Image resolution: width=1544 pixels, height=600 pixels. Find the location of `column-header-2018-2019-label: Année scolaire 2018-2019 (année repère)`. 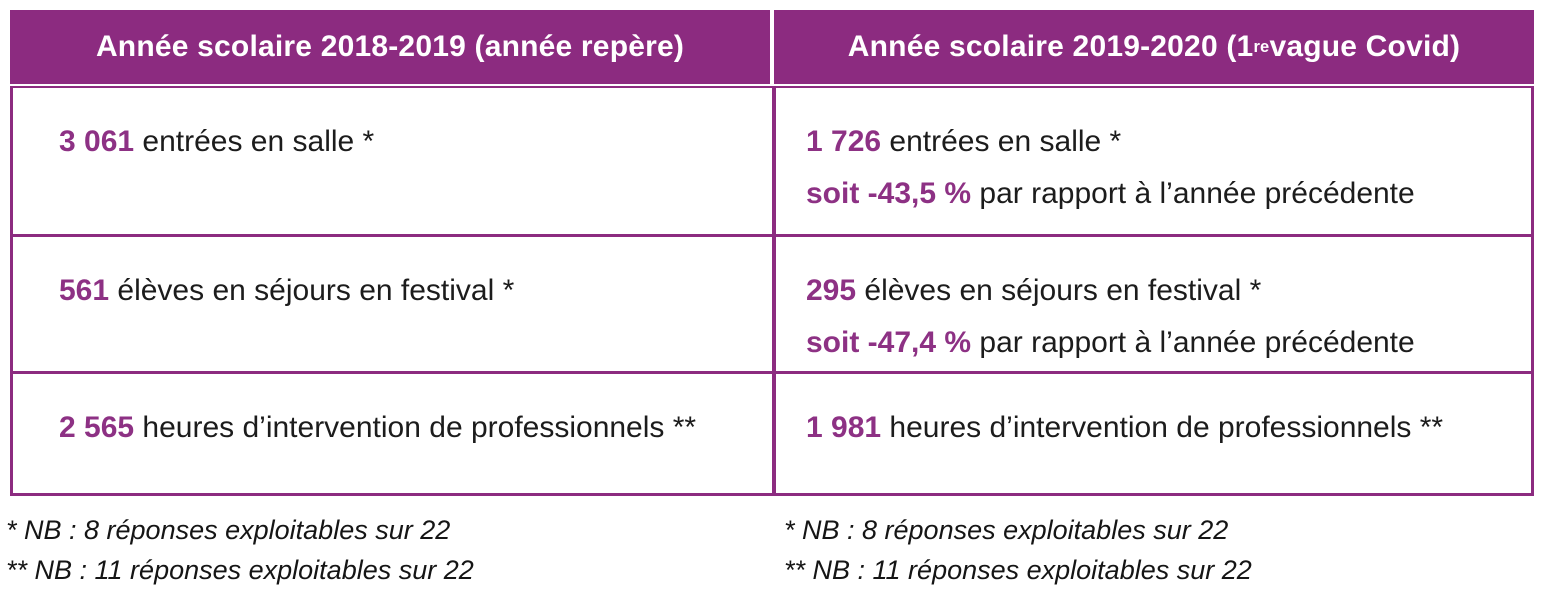

column-header-2018-2019-label: Année scolaire 2018-2019 (année repère) is located at coordinates (390, 46).